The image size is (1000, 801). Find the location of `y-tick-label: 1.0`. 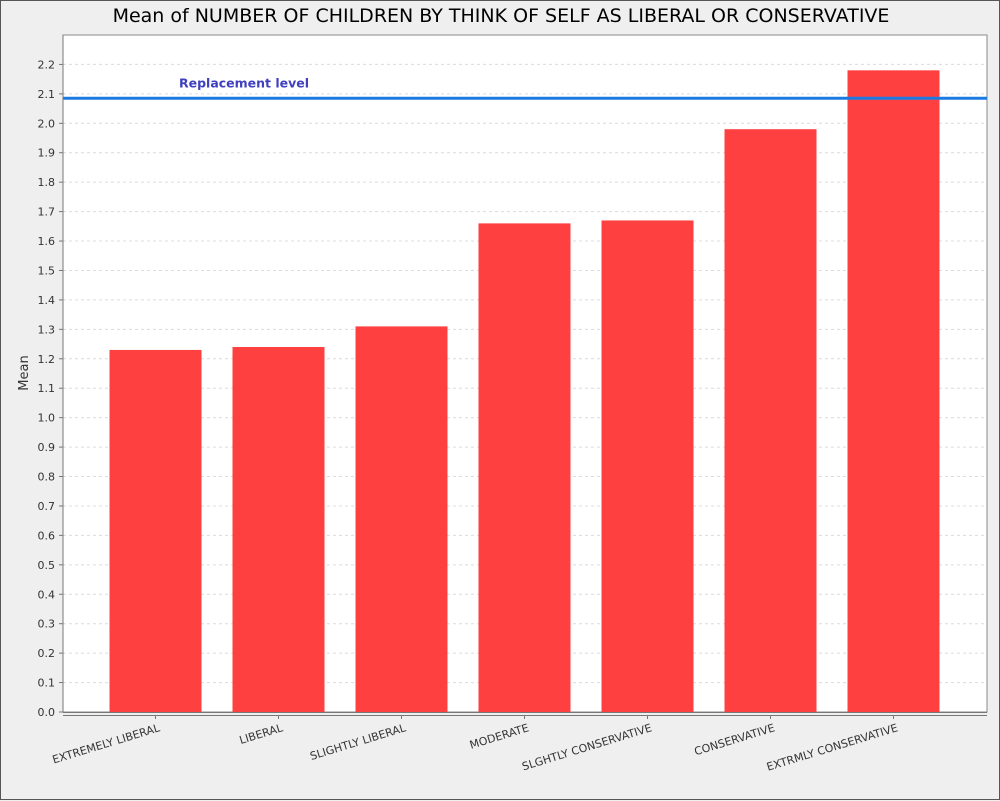

y-tick-label: 1.0 is located at coordinates (47, 418).